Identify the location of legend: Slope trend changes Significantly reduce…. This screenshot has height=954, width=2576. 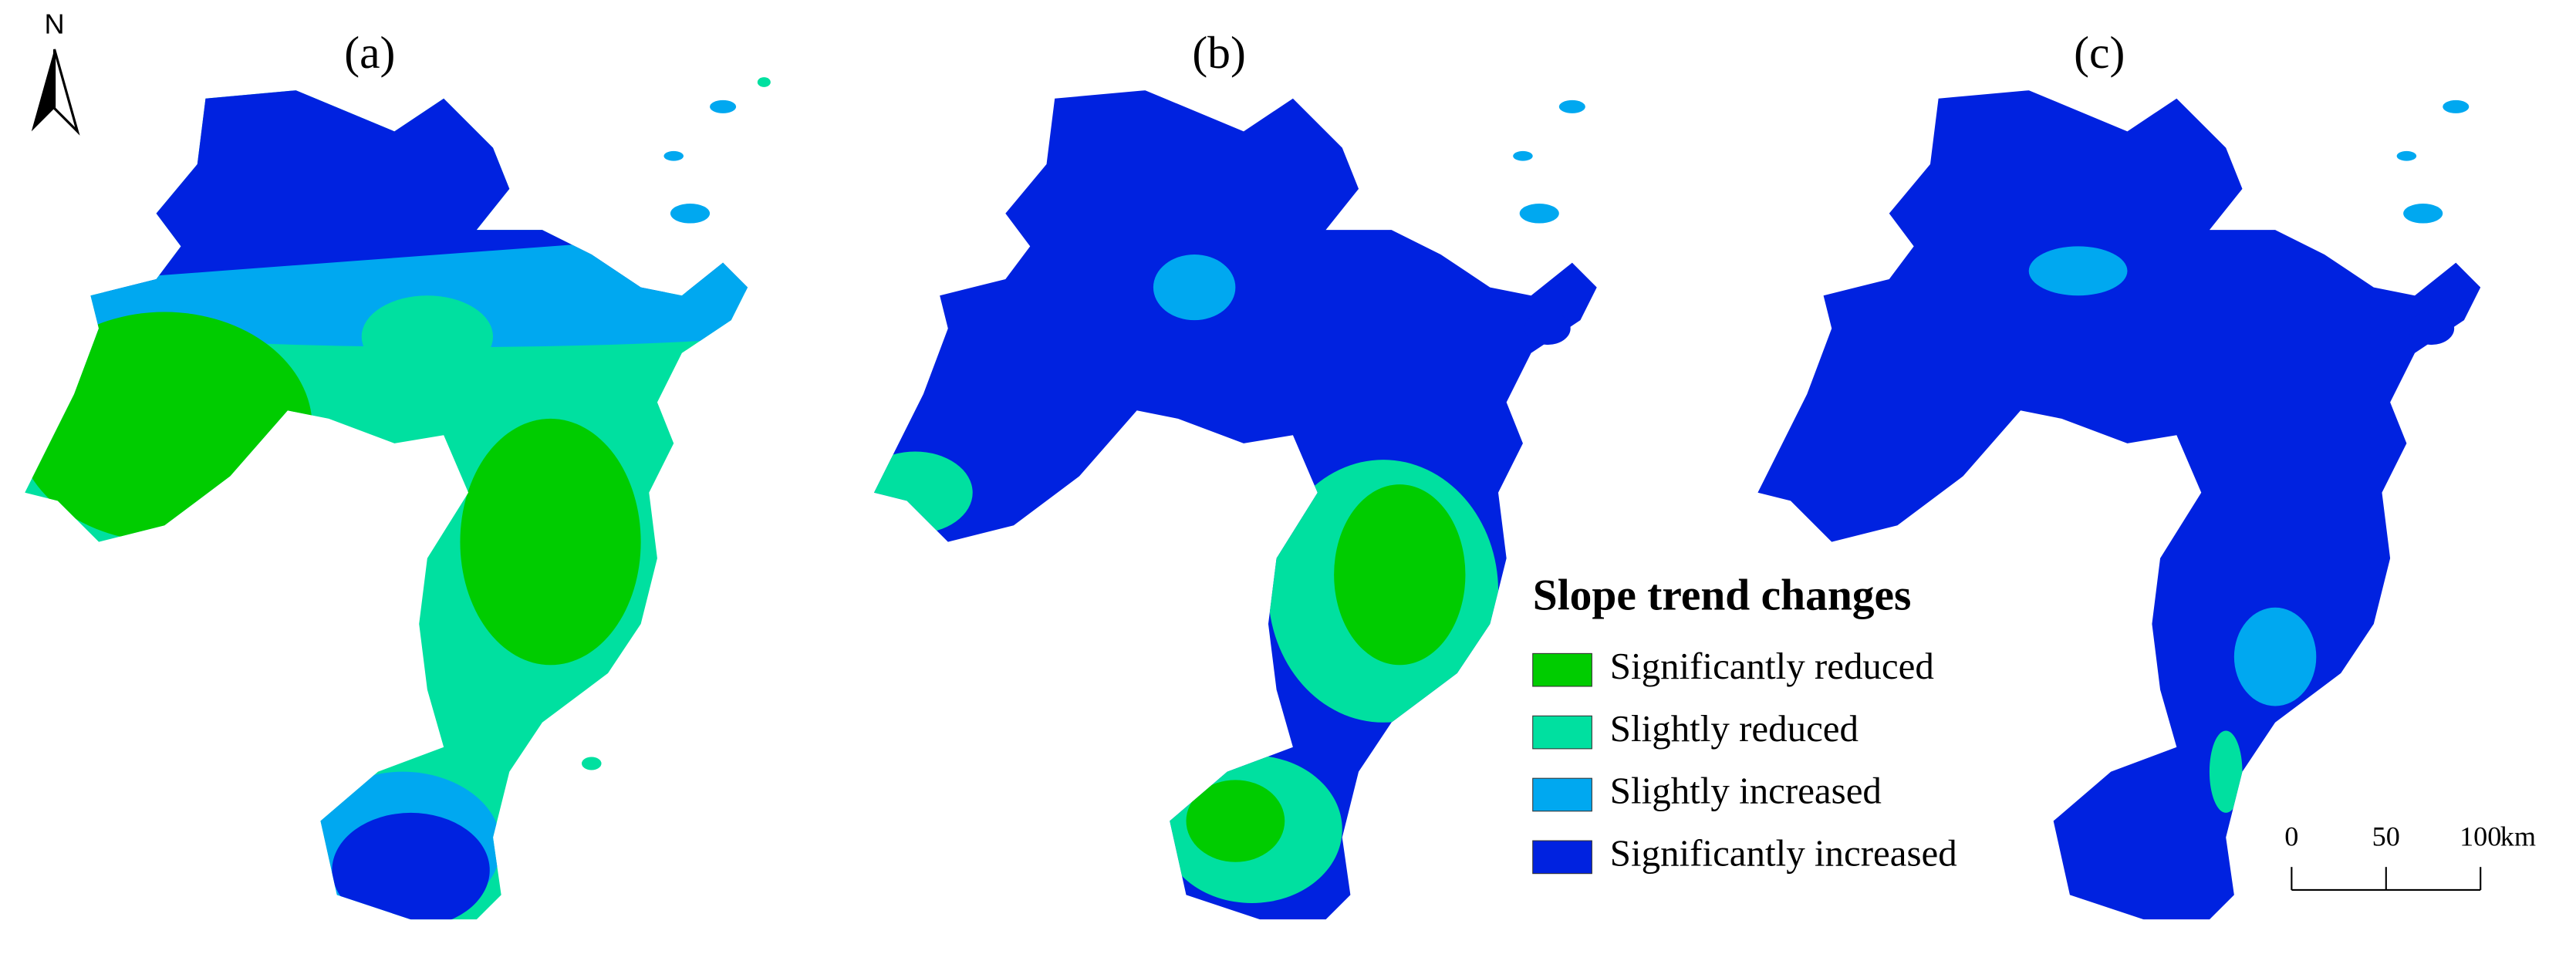
(1745, 723).